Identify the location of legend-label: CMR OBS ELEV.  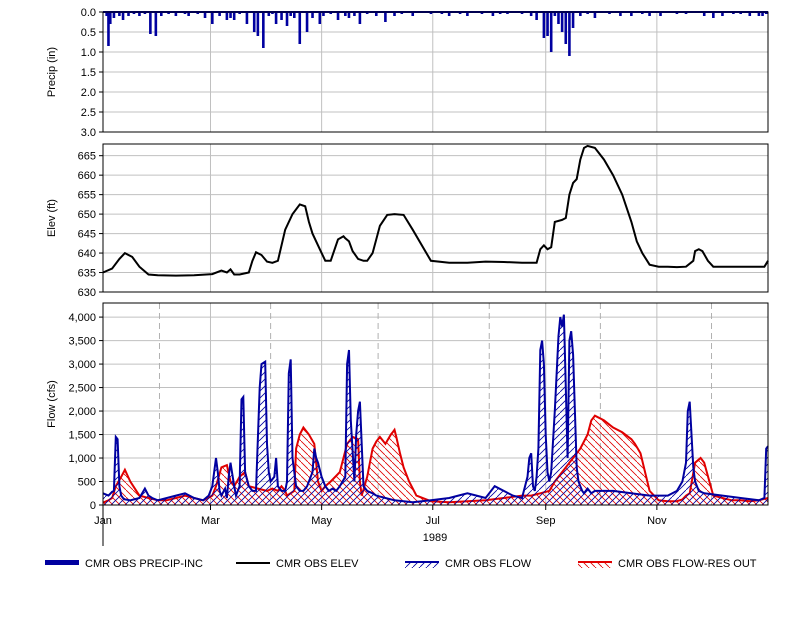
(317, 564).